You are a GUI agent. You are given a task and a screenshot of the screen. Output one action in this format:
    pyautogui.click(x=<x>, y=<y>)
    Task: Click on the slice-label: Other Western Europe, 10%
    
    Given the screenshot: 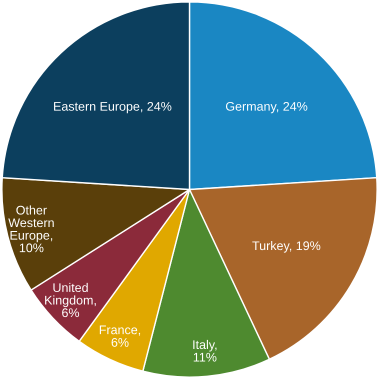 What is the action you would take?
    pyautogui.click(x=31, y=228)
    